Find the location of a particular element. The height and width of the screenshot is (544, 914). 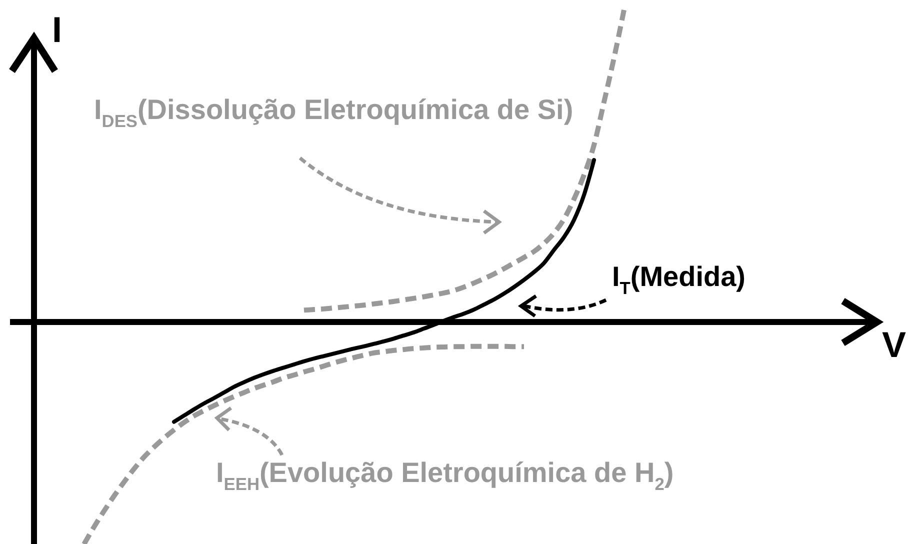

x-axis-title: V is located at coordinates (894, 344).